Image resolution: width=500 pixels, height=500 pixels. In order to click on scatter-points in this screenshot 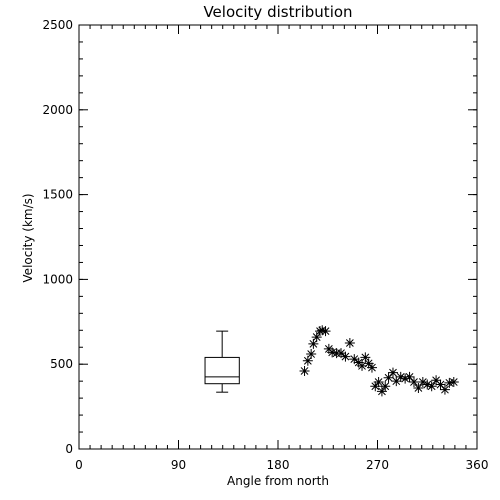, I will do `click(379, 361)`.